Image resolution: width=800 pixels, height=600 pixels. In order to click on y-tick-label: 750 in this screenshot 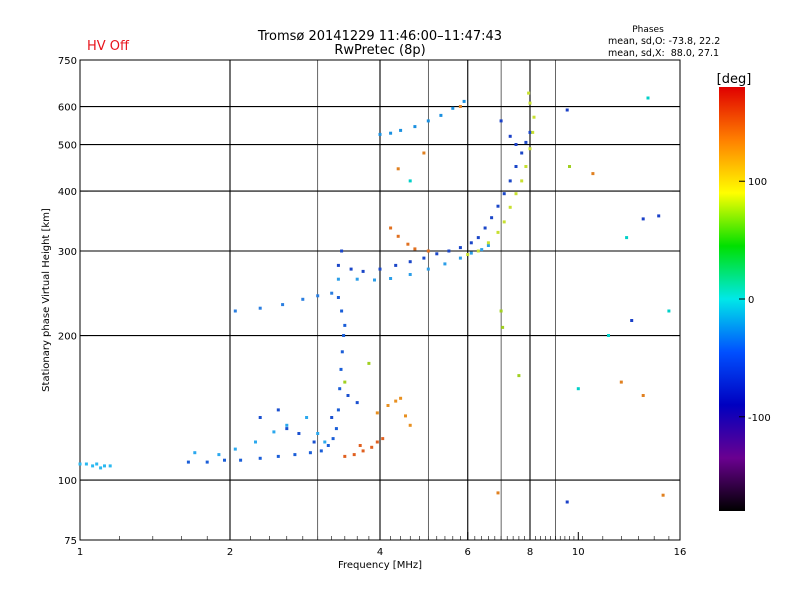, I will do `click(67, 61)`.